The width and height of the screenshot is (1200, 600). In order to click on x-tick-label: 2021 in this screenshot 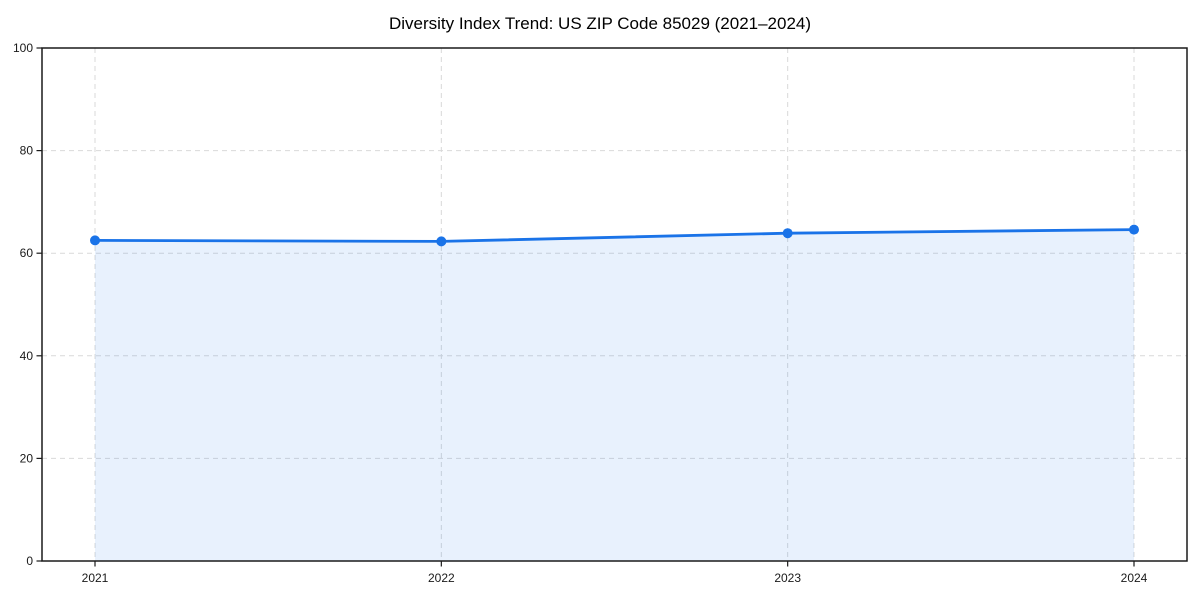, I will do `click(95, 578)`.